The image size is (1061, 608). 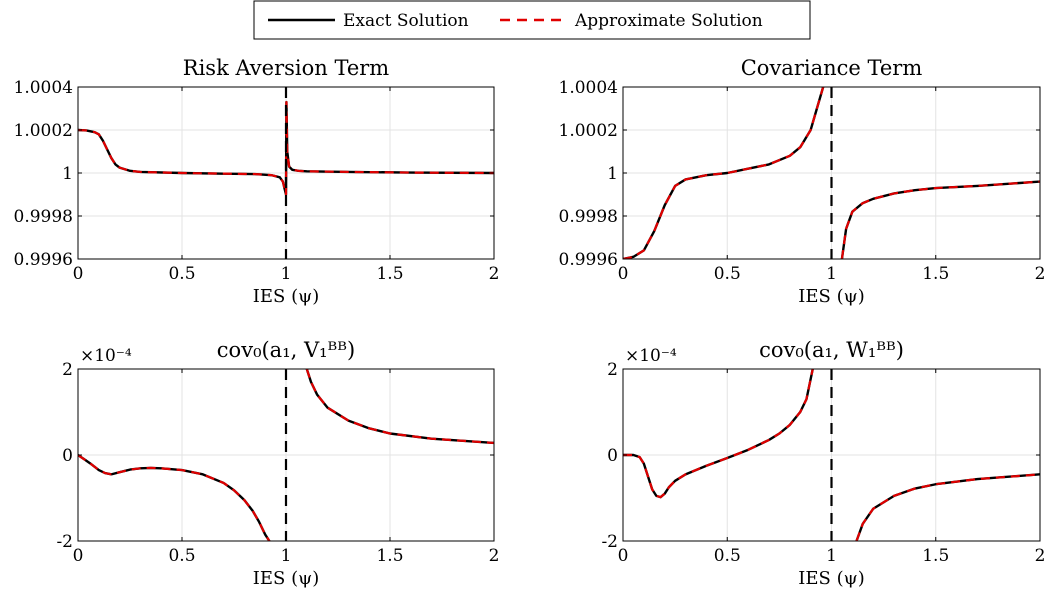 What do you see at coordinates (406, 21) in the screenshot?
I see `legend-label-exact: Exact Solution` at bounding box center [406, 21].